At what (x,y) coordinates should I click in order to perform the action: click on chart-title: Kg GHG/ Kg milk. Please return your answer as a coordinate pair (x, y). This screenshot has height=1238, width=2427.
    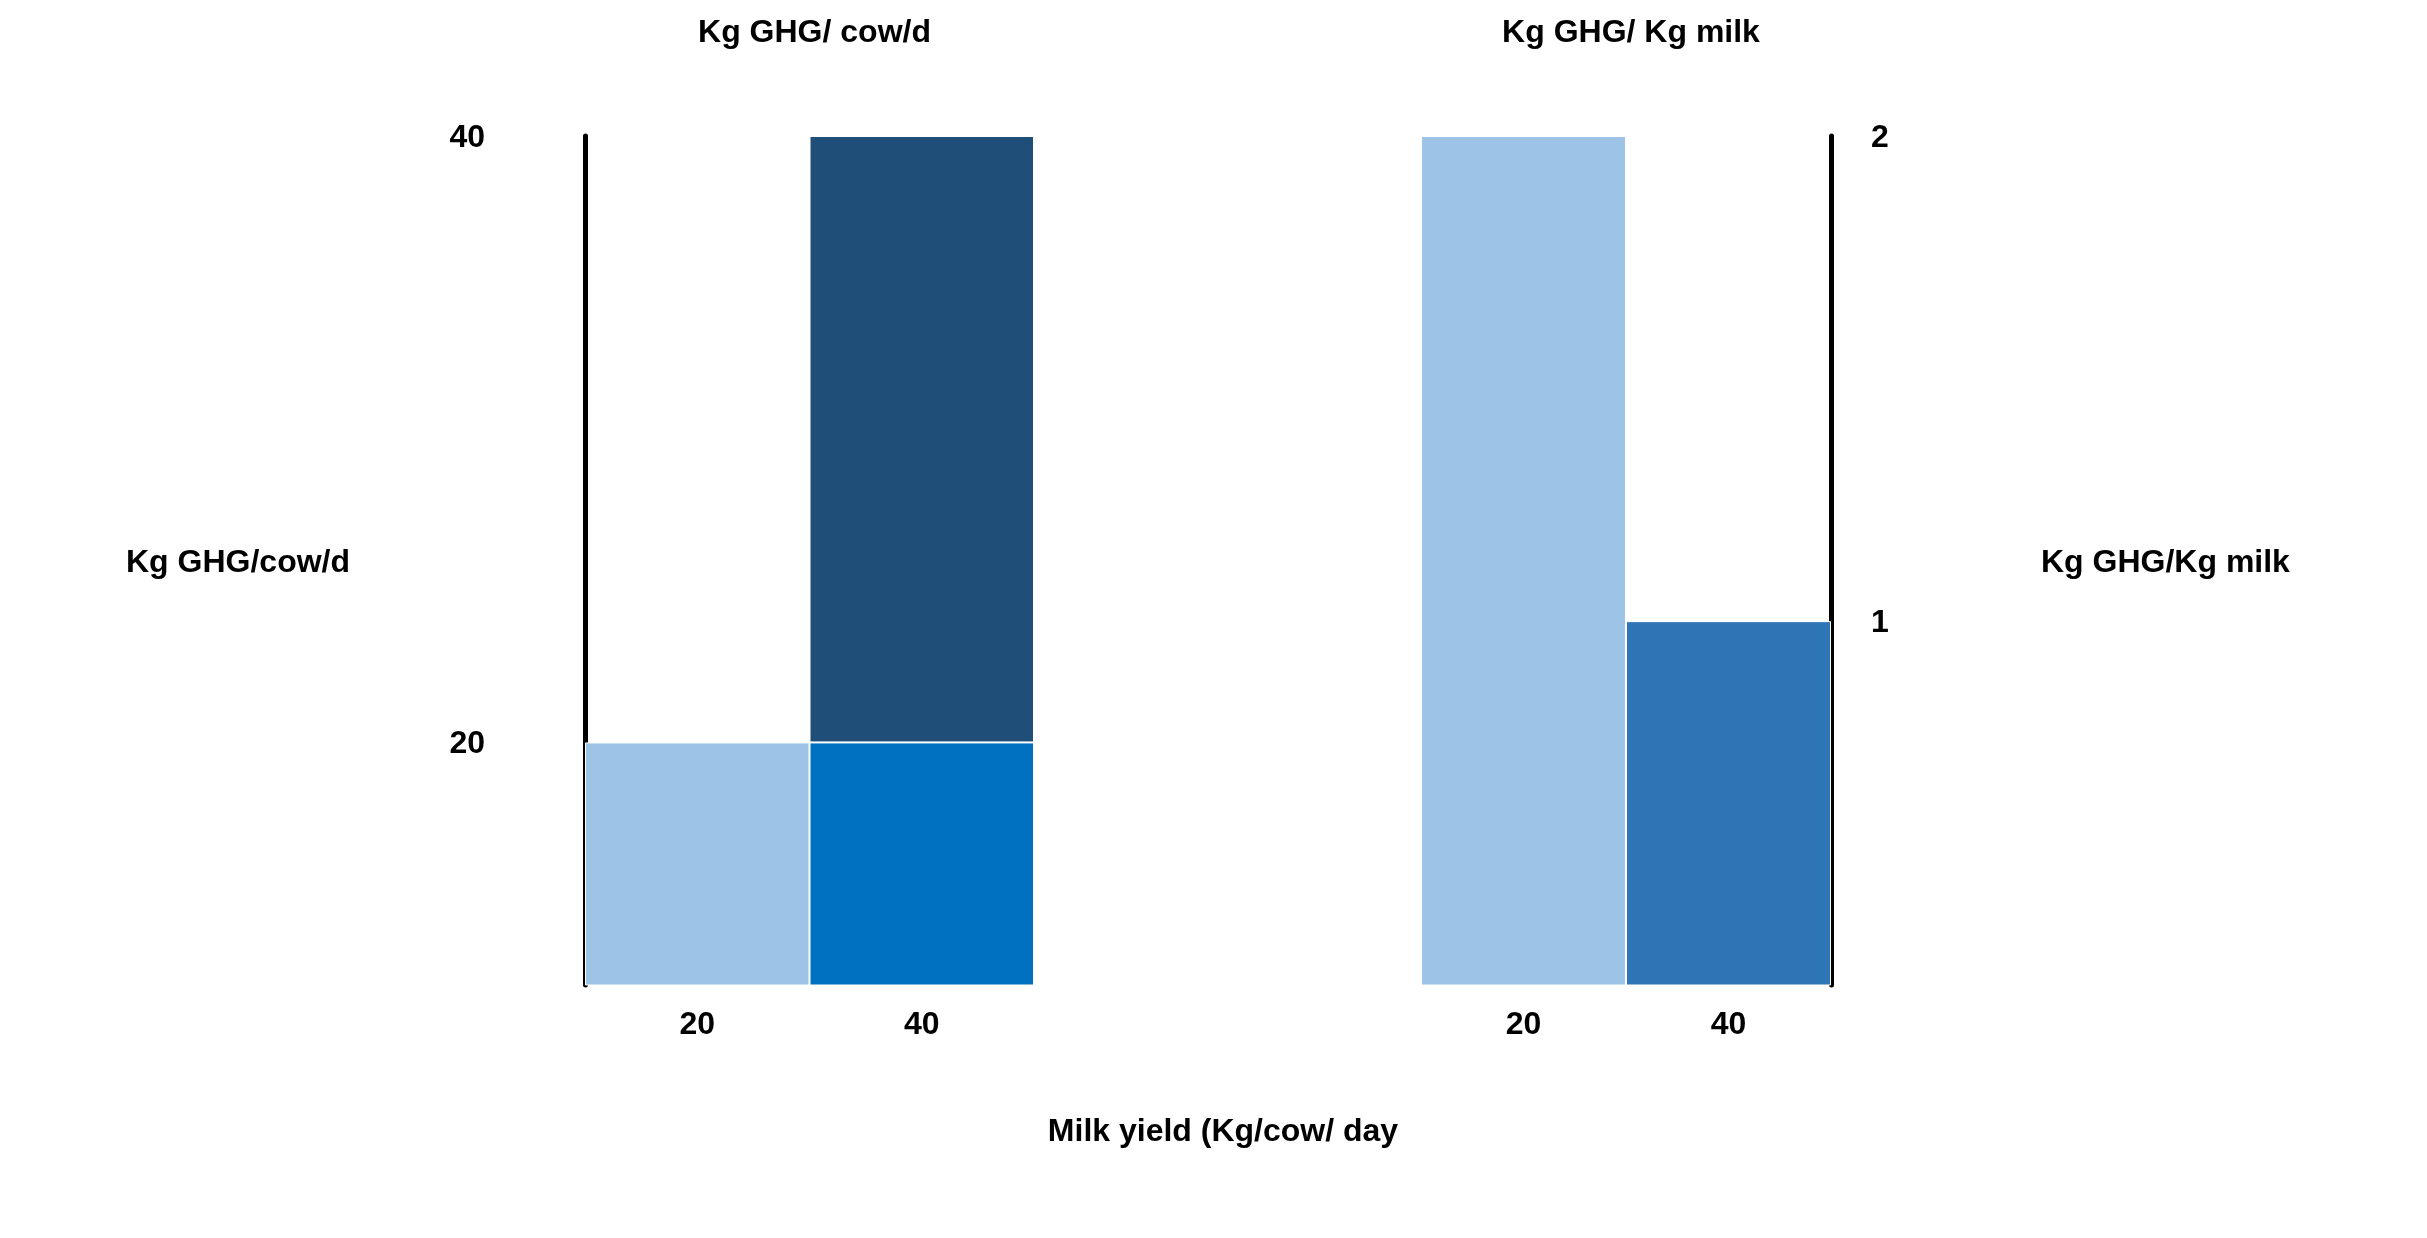
    Looking at the image, I should click on (1631, 31).